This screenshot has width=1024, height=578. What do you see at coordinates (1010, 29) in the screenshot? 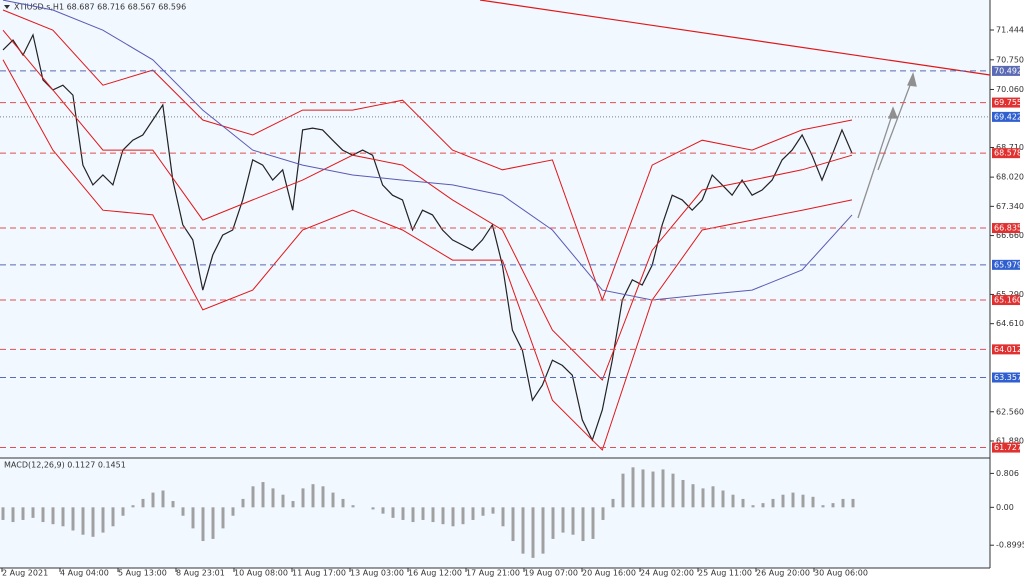
I see `y-tick-label: 71.444` at bounding box center [1010, 29].